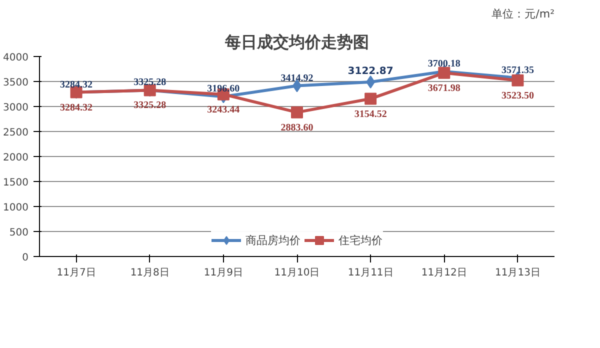 This screenshot has width=600, height=348. Describe the element at coordinates (444, 273) in the screenshot. I see `x-tick-label: 11月12日` at that location.